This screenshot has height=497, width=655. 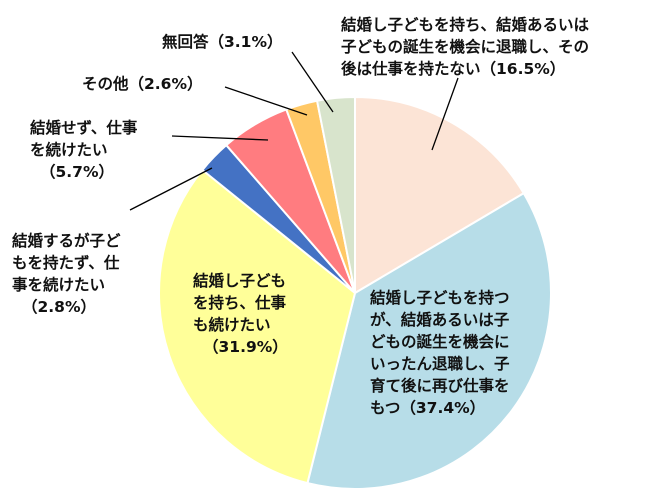 What do you see at coordinates (240, 314) in the screenshot?
I see `label-continue-working: 結婚し子ども を持ち、仕事 も続けたい （31.9%）` at bounding box center [240, 314].